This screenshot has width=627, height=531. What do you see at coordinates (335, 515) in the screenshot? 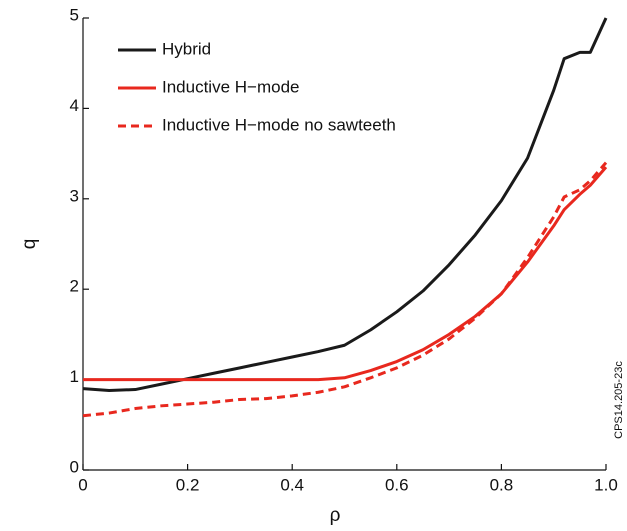
I see `x-axis-label: ρ` at bounding box center [335, 515].